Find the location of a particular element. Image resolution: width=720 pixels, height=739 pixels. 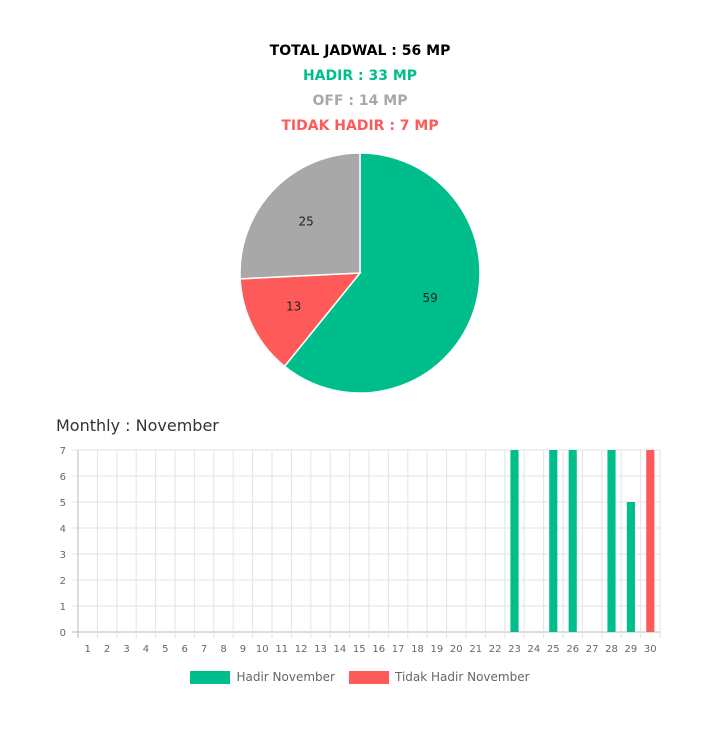

x-tick-label: 4 is located at coordinates (146, 649).